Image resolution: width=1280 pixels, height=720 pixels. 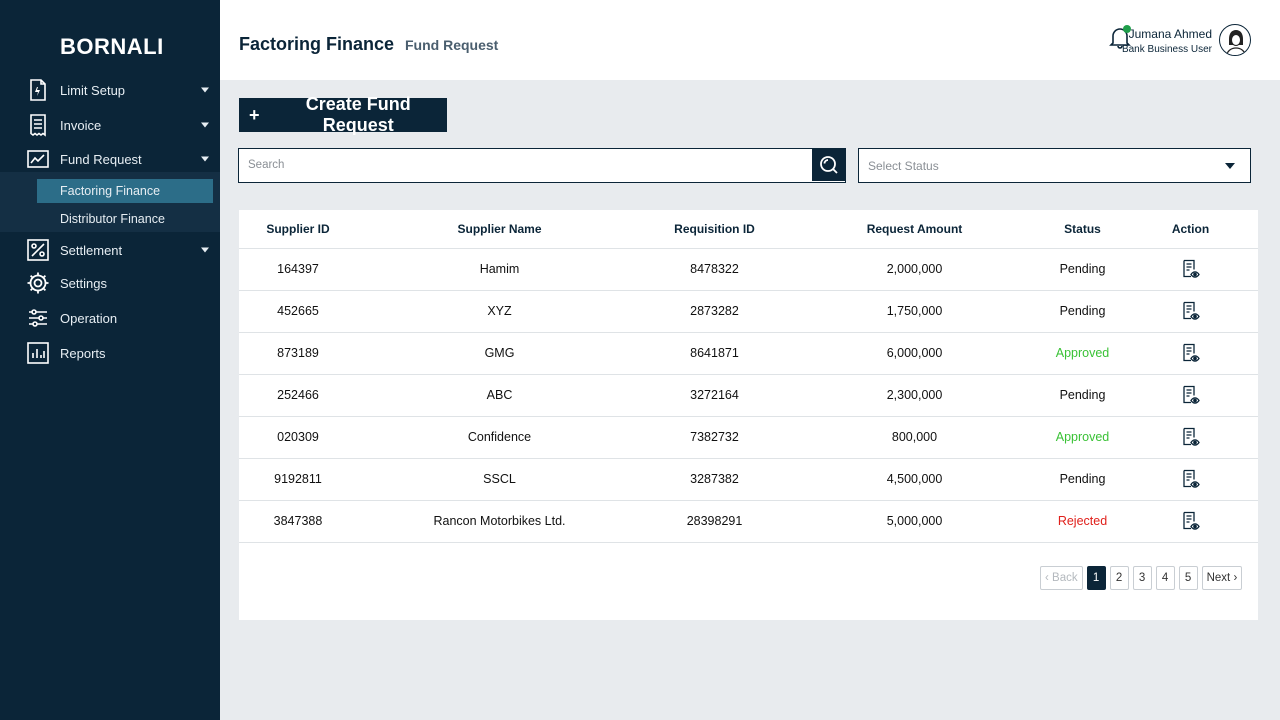 What do you see at coordinates (1119, 578) in the screenshot?
I see `page-button: 2` at bounding box center [1119, 578].